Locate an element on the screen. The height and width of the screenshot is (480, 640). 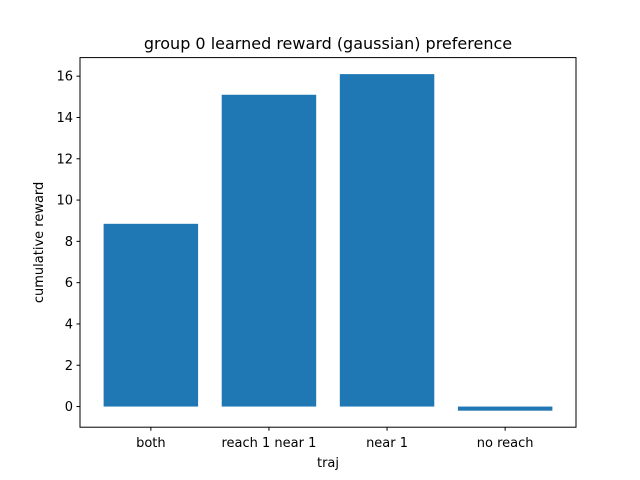
x-axis-label: traj is located at coordinates (328, 463).